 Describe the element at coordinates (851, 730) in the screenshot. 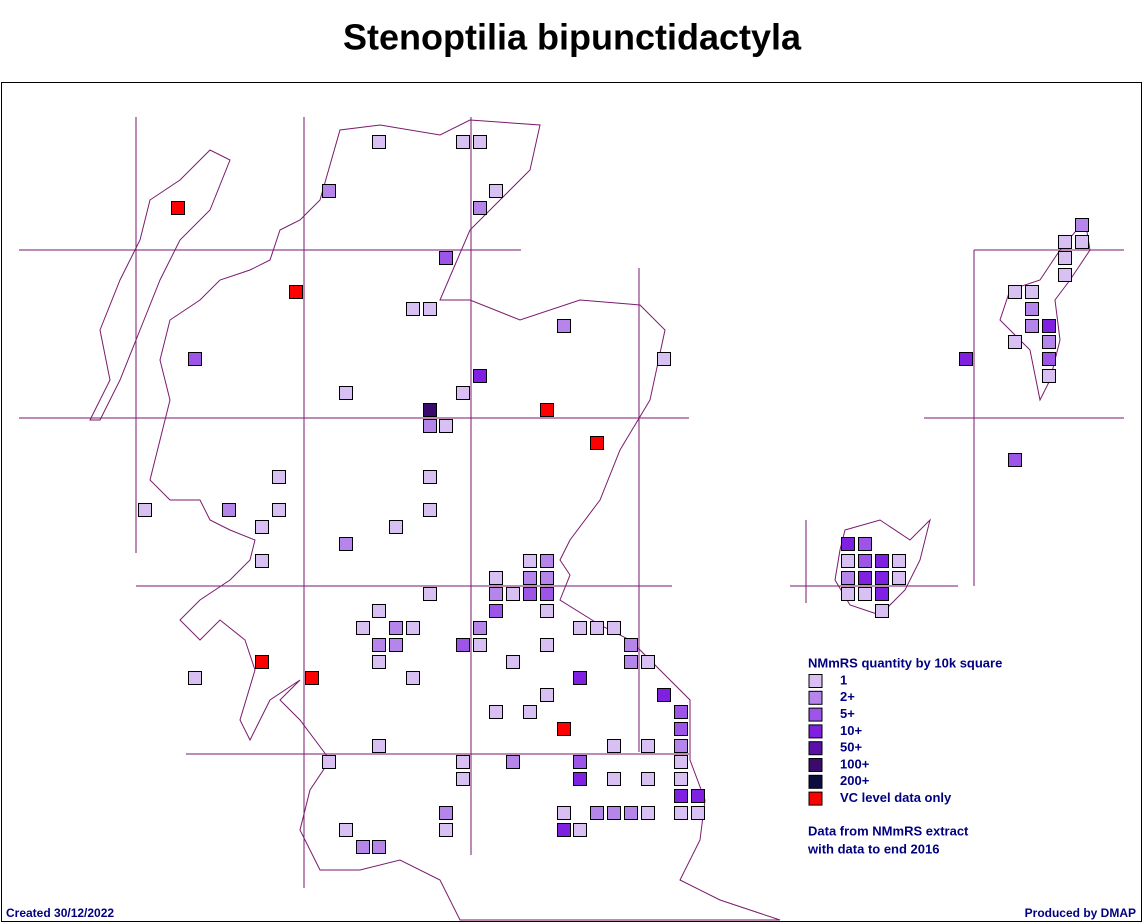

I see `legend-label: 10+` at that location.